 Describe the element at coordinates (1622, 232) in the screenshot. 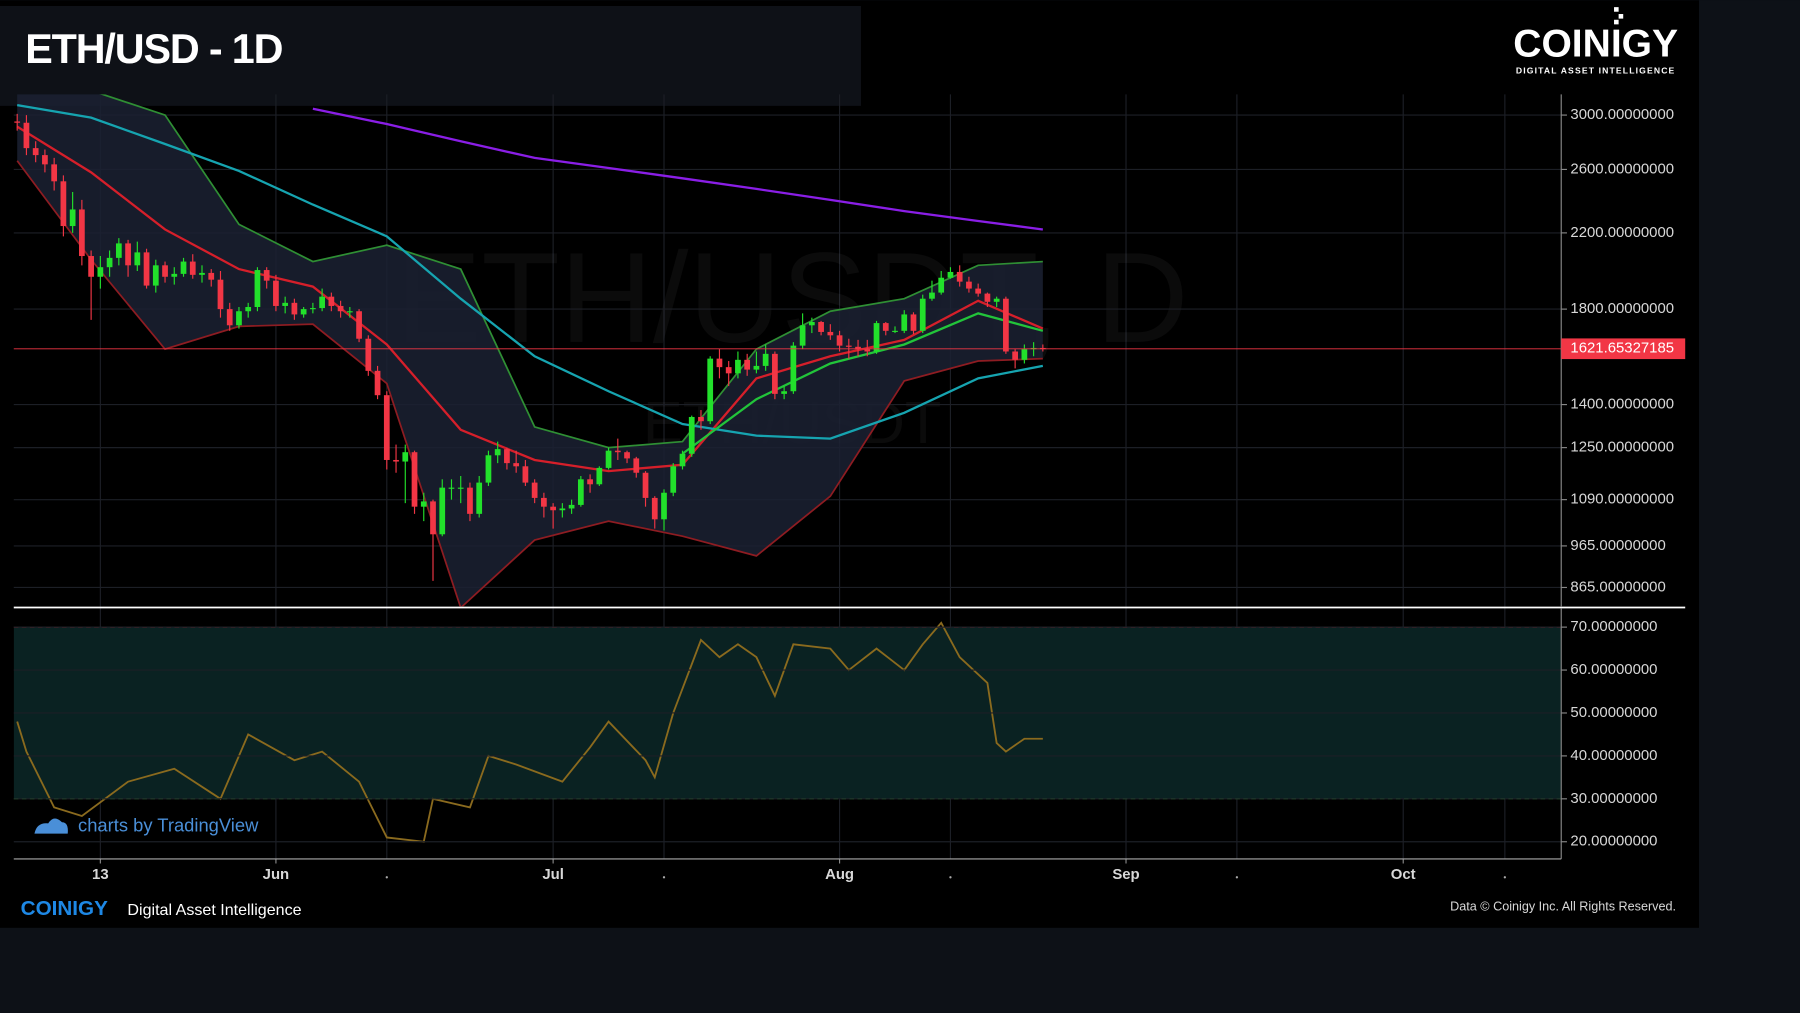

I see `y-tick-label: 2200.00000000` at that location.